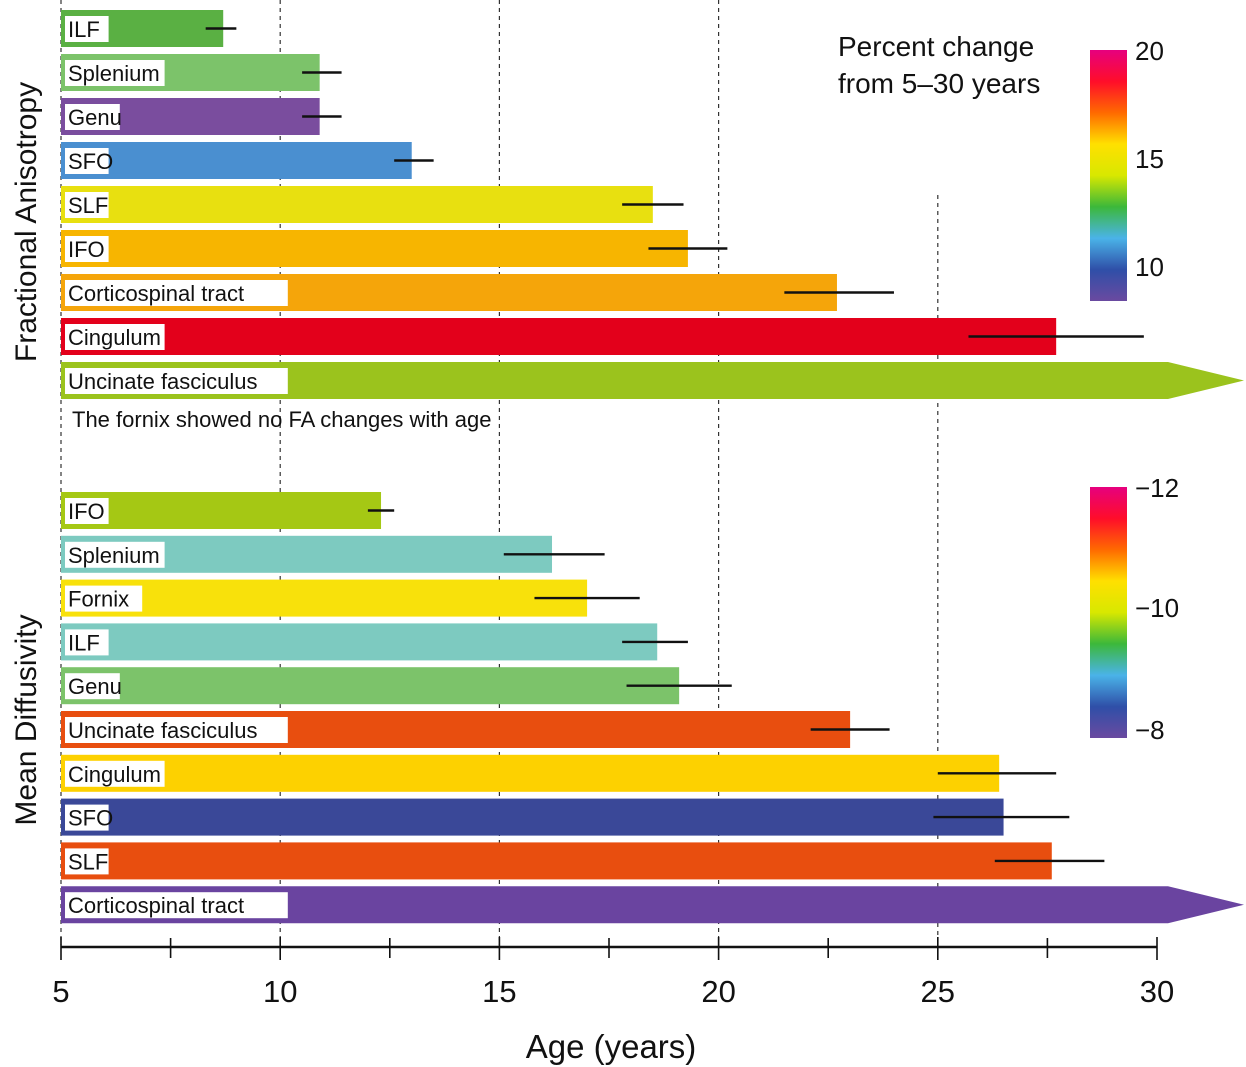 Image resolution: width=1246 pixels, height=1067 pixels. Describe the element at coordinates (532, 817) in the screenshot. I see `bar-mean-diffusivity-sfo` at that location.